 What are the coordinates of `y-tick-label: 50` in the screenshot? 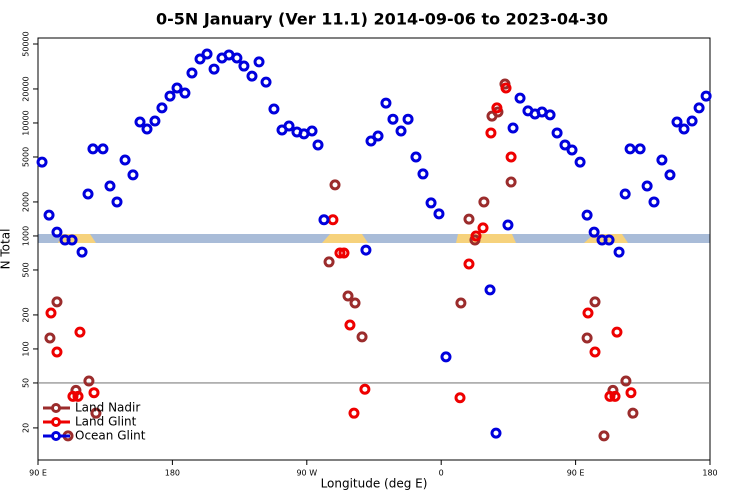 It's located at (26, 383).